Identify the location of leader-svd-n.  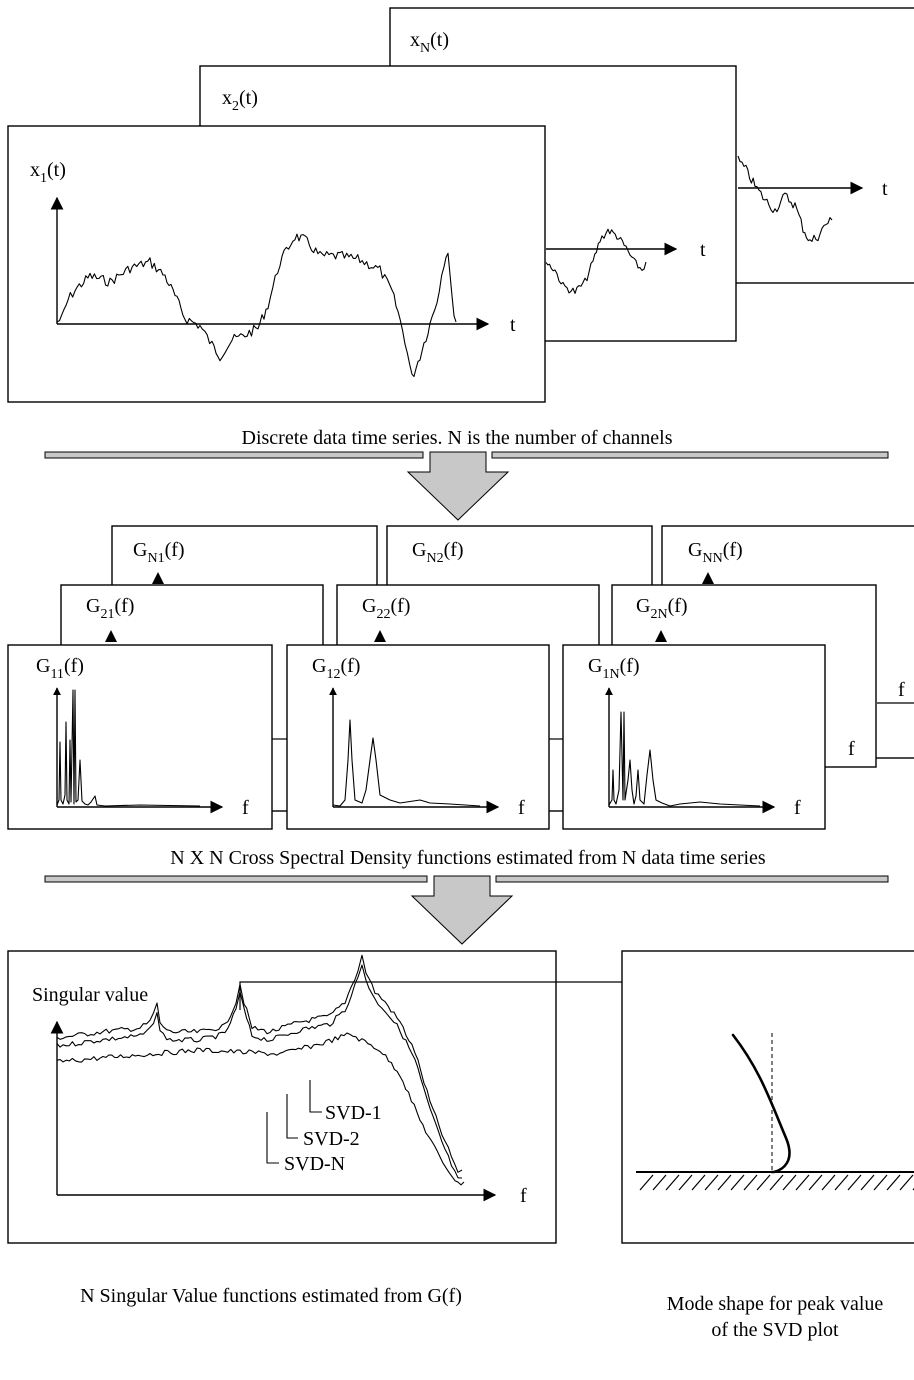
(272, 1138).